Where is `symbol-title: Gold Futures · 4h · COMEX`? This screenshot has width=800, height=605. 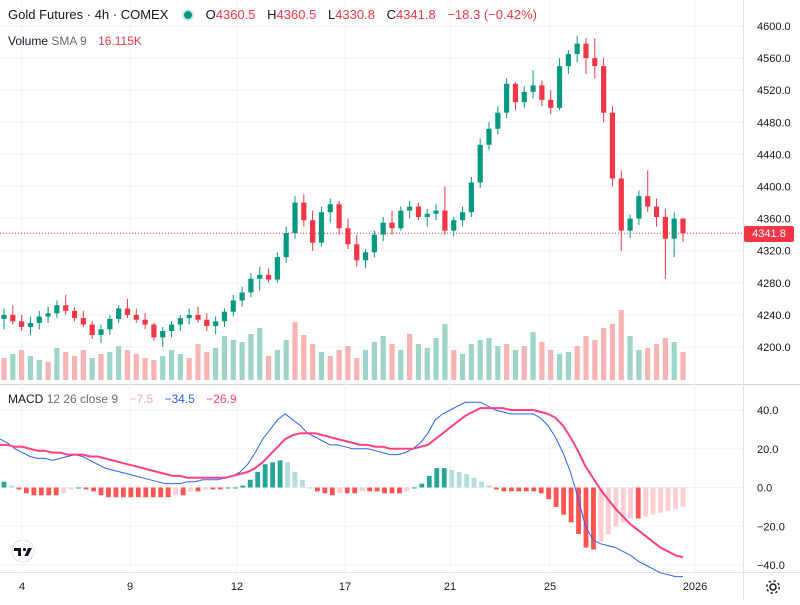
symbol-title: Gold Futures · 4h · COMEX is located at coordinates (88, 14).